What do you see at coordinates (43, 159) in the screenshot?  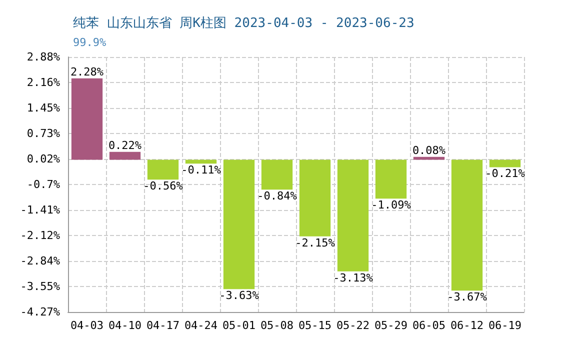 I see `y-tick-label: 0.02%` at bounding box center [43, 159].